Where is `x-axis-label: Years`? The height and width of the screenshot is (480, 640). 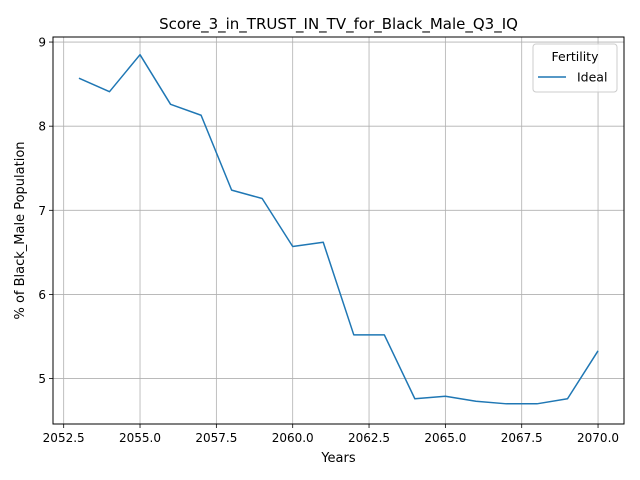
x-axis-label: Years is located at coordinates (338, 458).